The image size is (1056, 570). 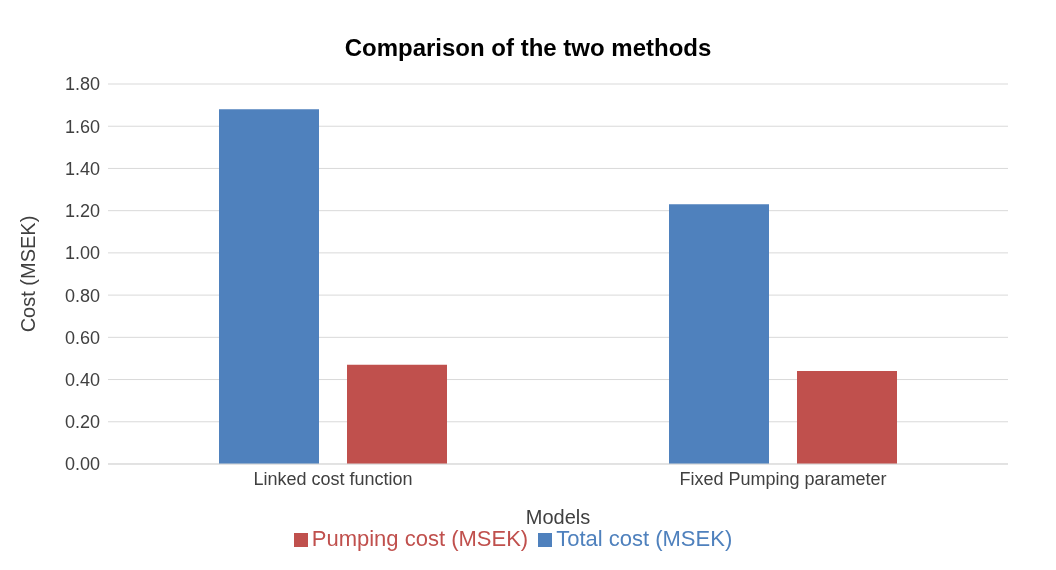 I want to click on y-tick-label: 1.40, so click(x=82, y=168).